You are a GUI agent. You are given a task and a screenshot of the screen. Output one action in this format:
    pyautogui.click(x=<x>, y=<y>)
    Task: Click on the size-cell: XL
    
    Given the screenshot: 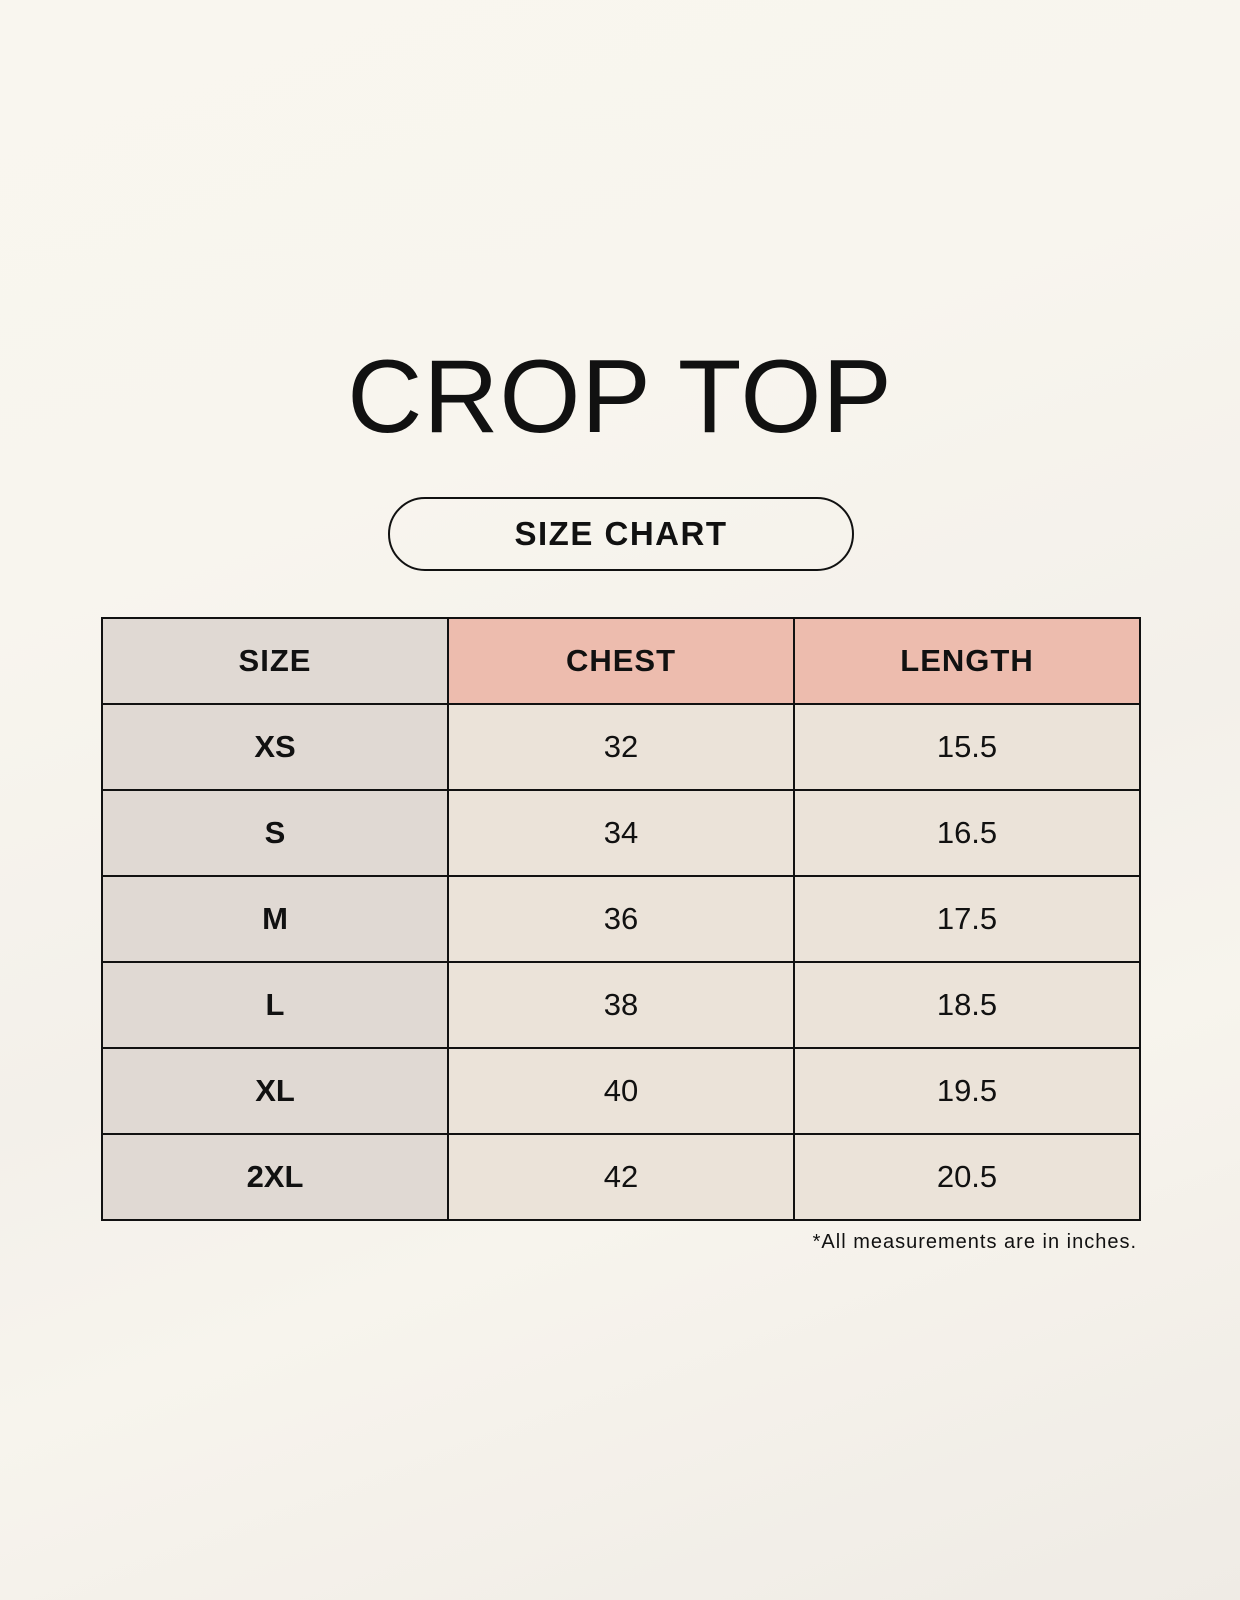 What is the action you would take?
    pyautogui.click(x=275, y=1091)
    